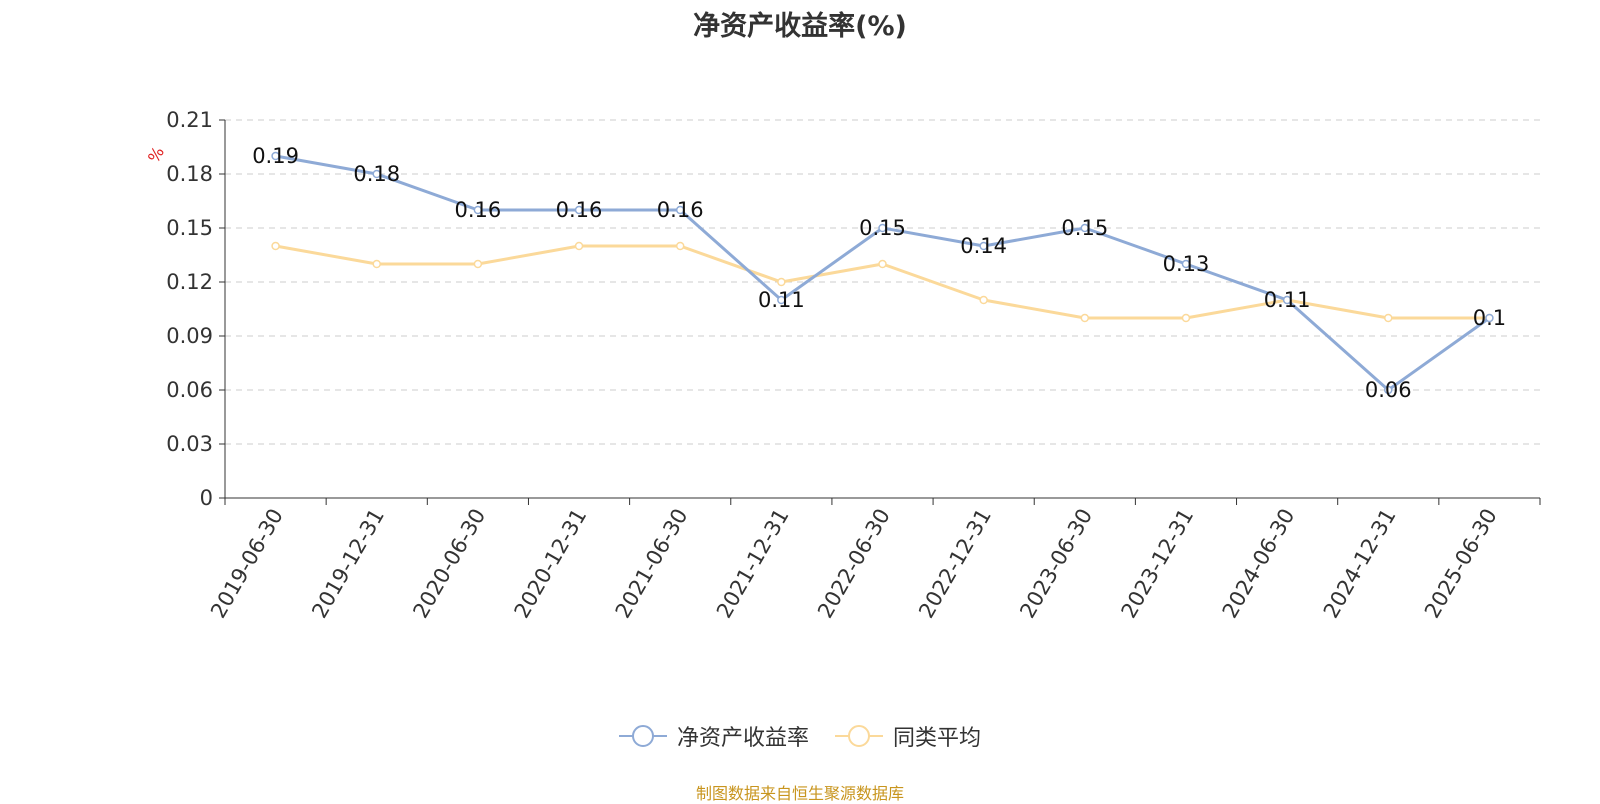  Describe the element at coordinates (189, 444) in the screenshot. I see `y-tick-label: 0.03` at that location.